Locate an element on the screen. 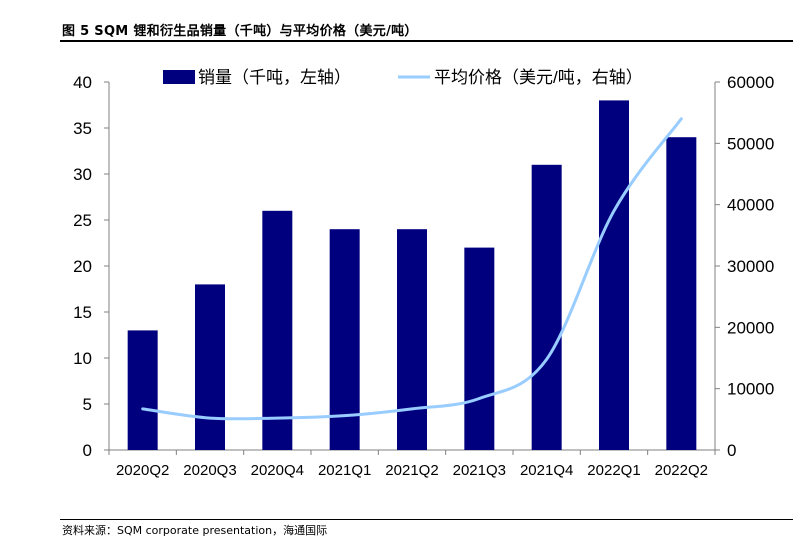  left-tick-label: 15 is located at coordinates (82, 312).